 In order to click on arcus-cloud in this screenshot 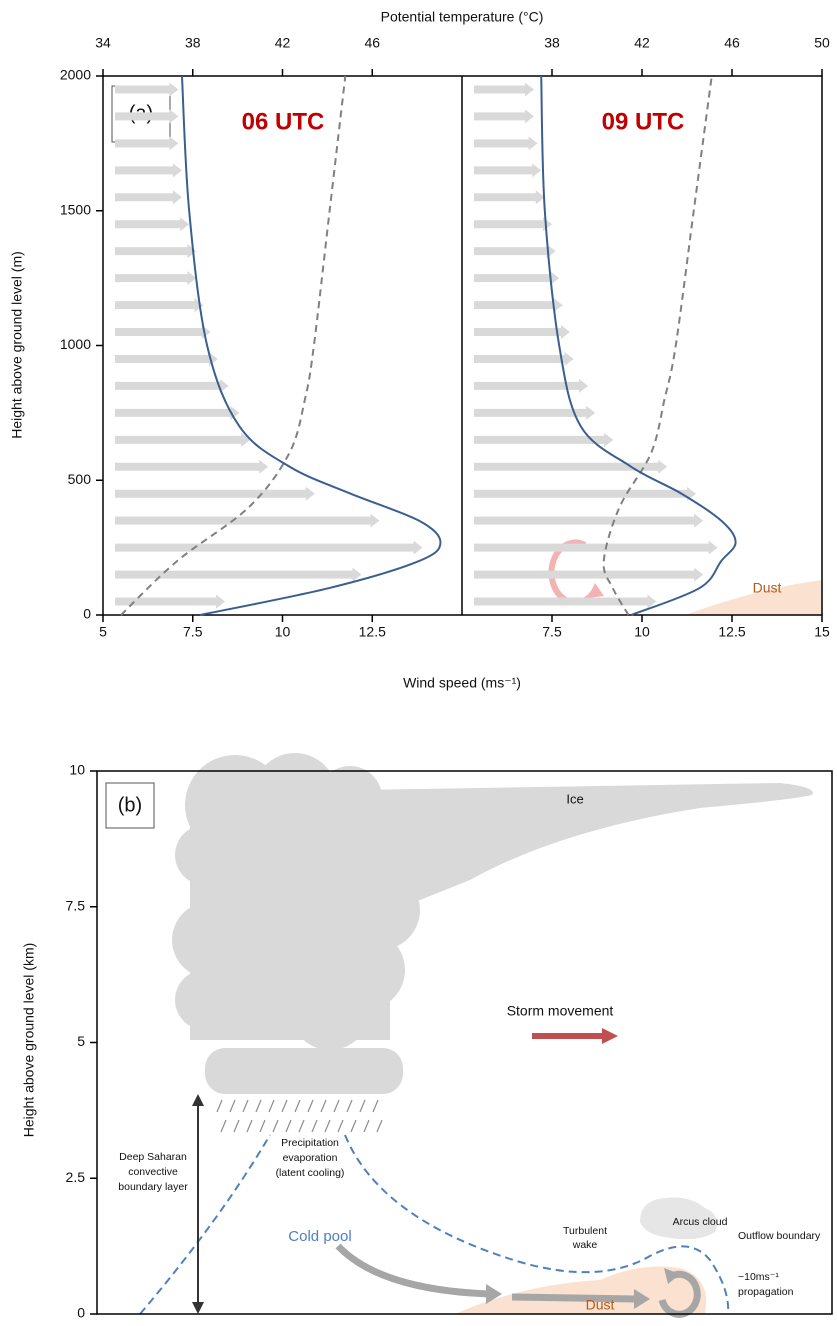, I will do `click(679, 1218)`.